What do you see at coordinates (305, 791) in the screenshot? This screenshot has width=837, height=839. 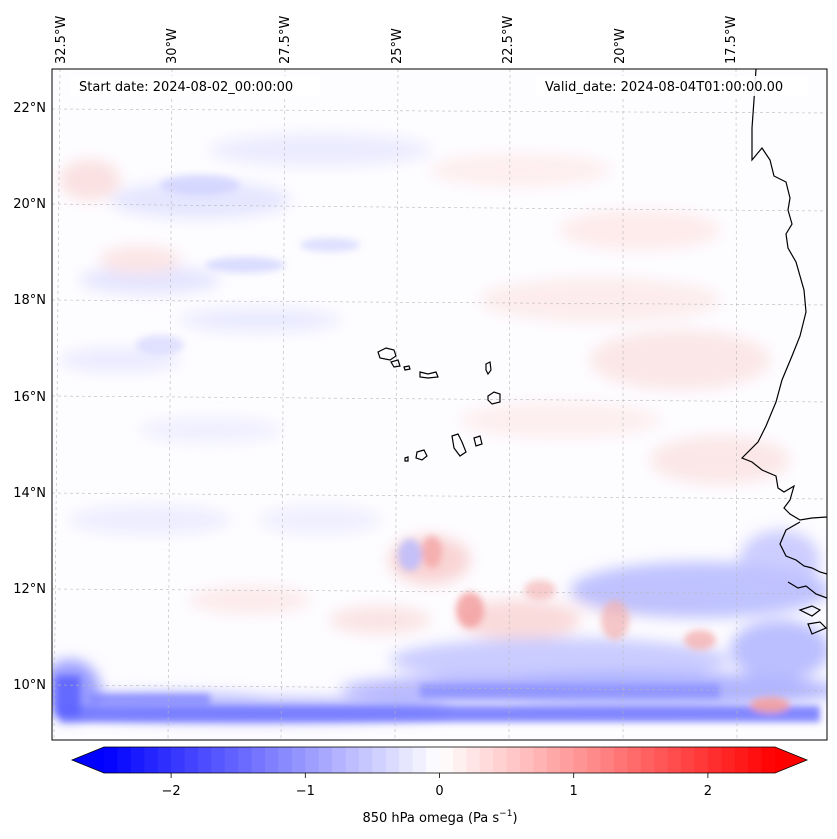 I see `colorbar-tick-label: −1` at bounding box center [305, 791].